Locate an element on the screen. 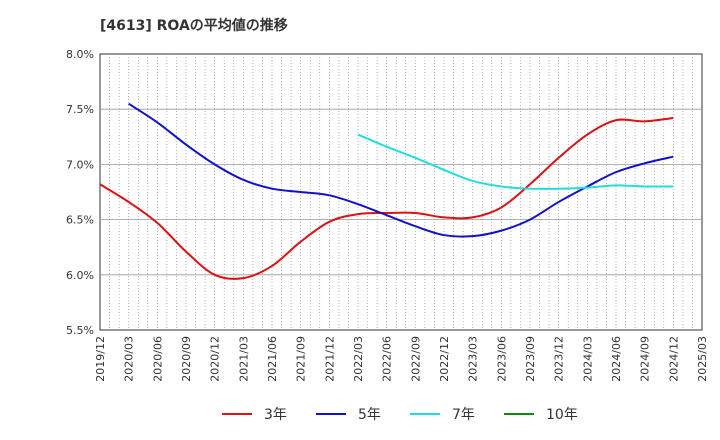  x-tick-label: 2020/09 is located at coordinates (186, 359).